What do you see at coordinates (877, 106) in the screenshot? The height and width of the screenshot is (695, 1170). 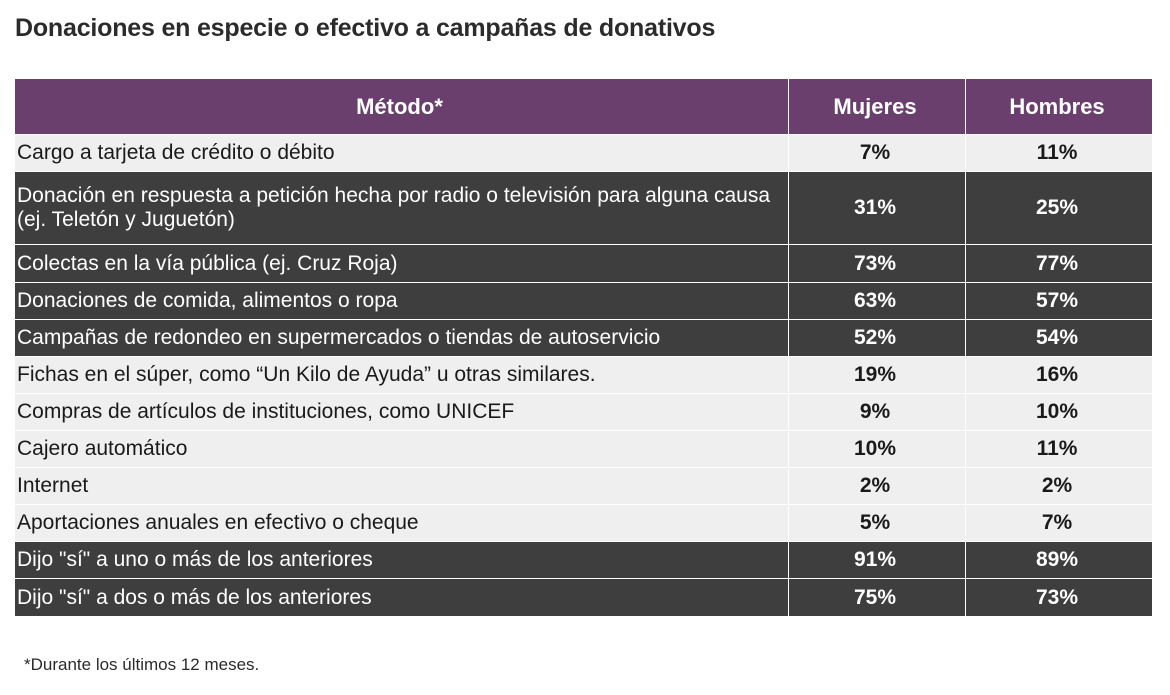 I see `column-header-women: Mujeres` at bounding box center [877, 106].